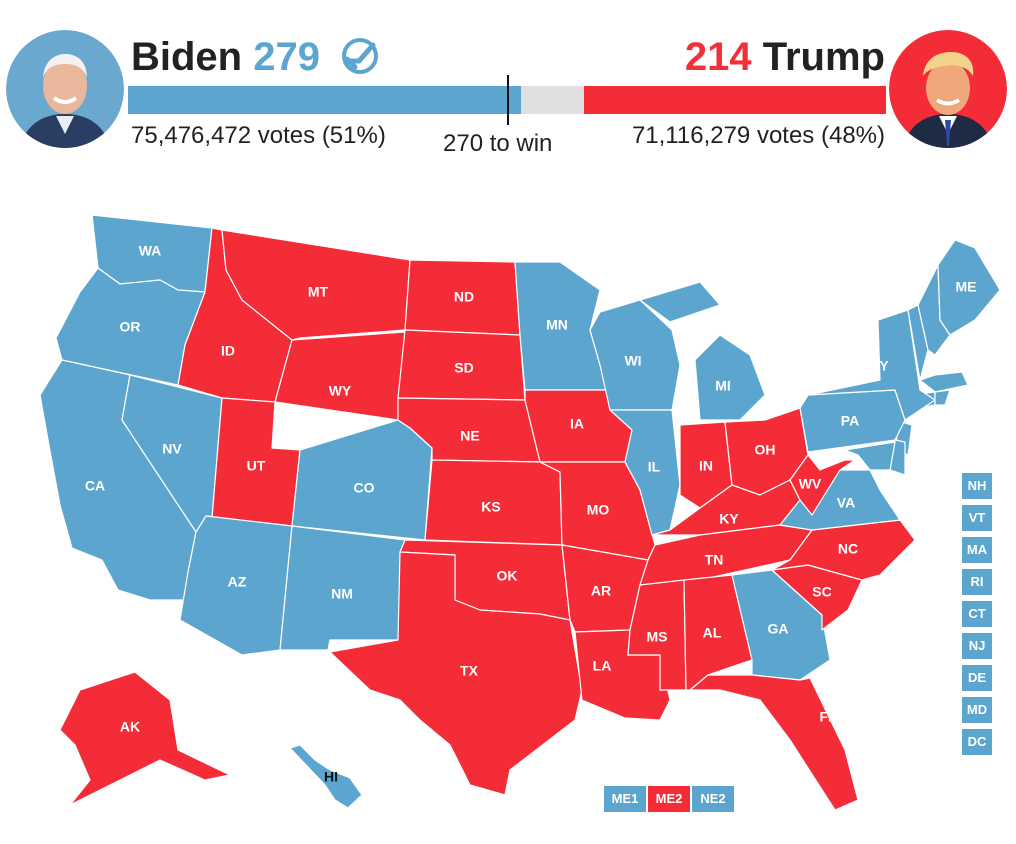 This screenshot has height=844, width=1016. Describe the element at coordinates (463, 368) in the screenshot. I see `state-label-sd: SD` at that location.